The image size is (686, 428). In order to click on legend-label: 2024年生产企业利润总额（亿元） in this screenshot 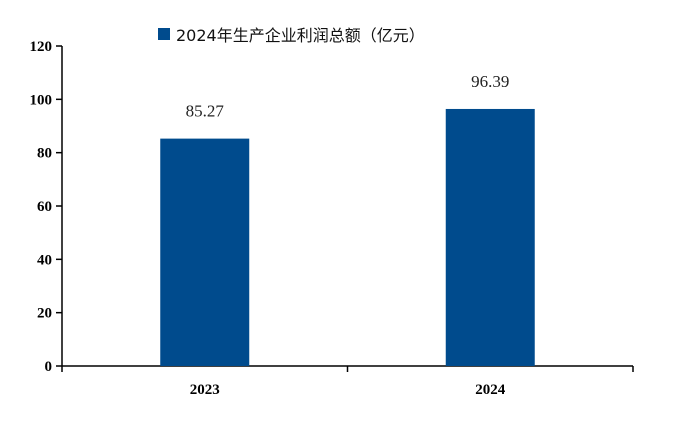, I will do `click(300, 35)`.